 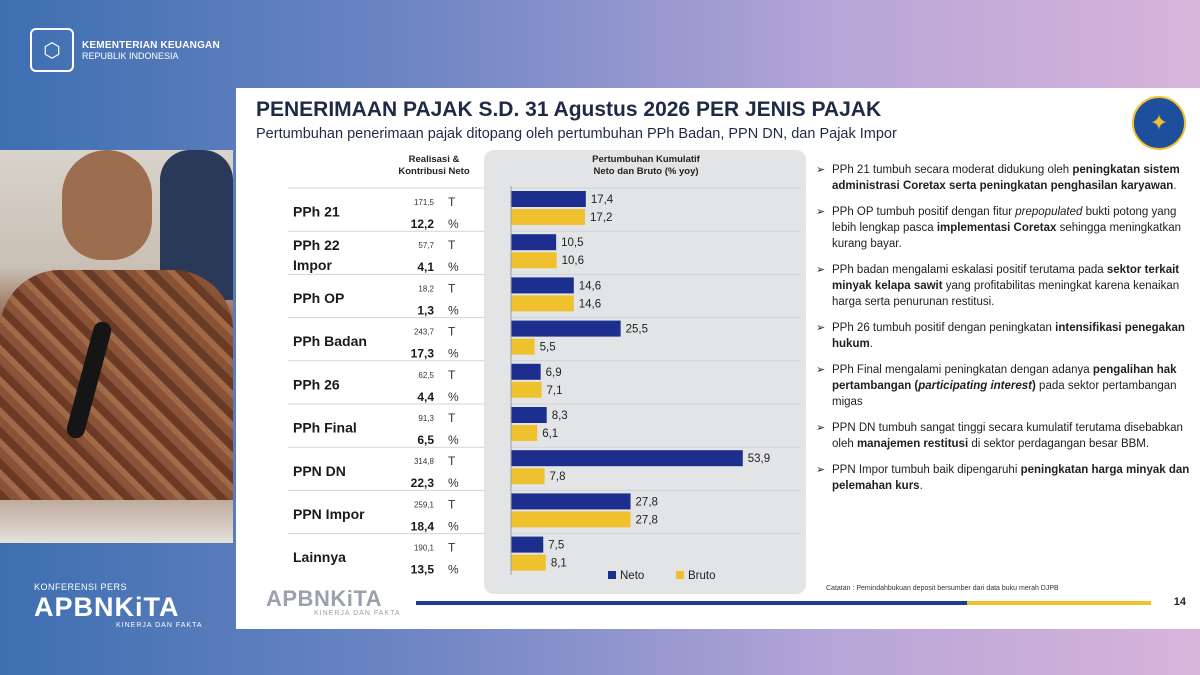 I want to click on footer-line, so click(x=783, y=603).